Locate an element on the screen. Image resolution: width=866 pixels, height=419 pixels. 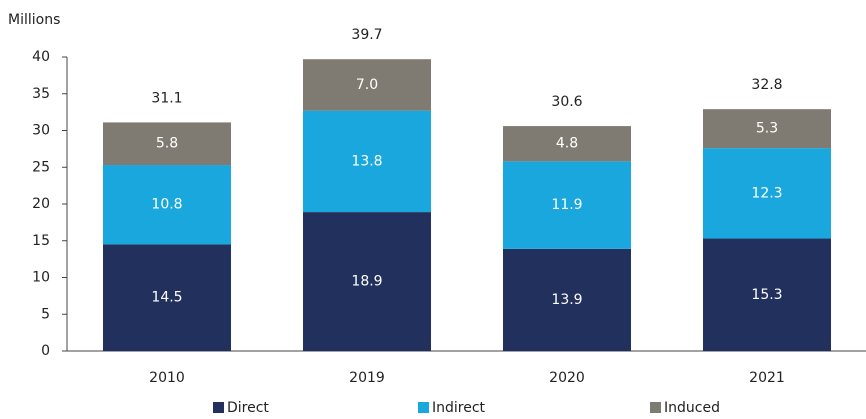
value-label: 13.9 is located at coordinates (566, 300).